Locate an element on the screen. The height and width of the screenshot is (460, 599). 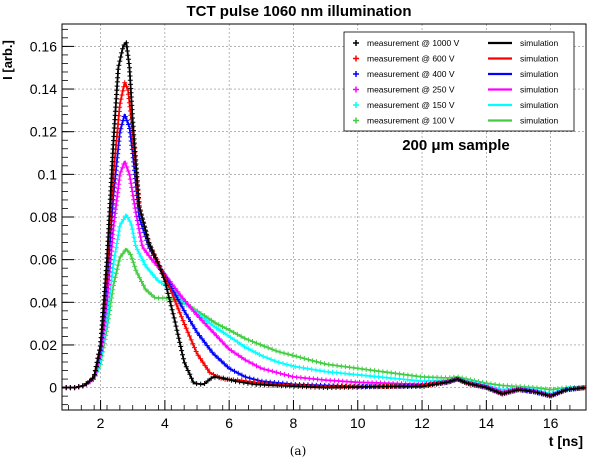
y-tick-label: 0.16 is located at coordinates (43, 46).